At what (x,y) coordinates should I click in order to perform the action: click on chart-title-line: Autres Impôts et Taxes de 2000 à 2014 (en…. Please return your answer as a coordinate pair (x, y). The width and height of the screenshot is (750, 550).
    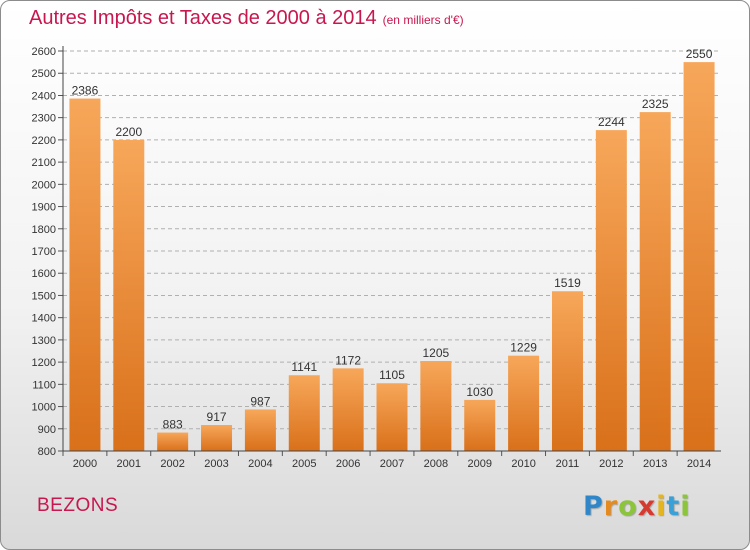
    Looking at the image, I should click on (246, 18).